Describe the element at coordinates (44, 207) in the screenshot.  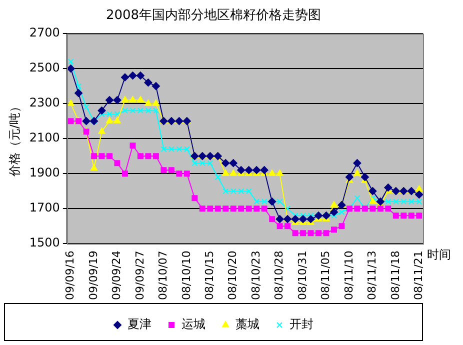
I see `y-tick-label: 1700` at that location.